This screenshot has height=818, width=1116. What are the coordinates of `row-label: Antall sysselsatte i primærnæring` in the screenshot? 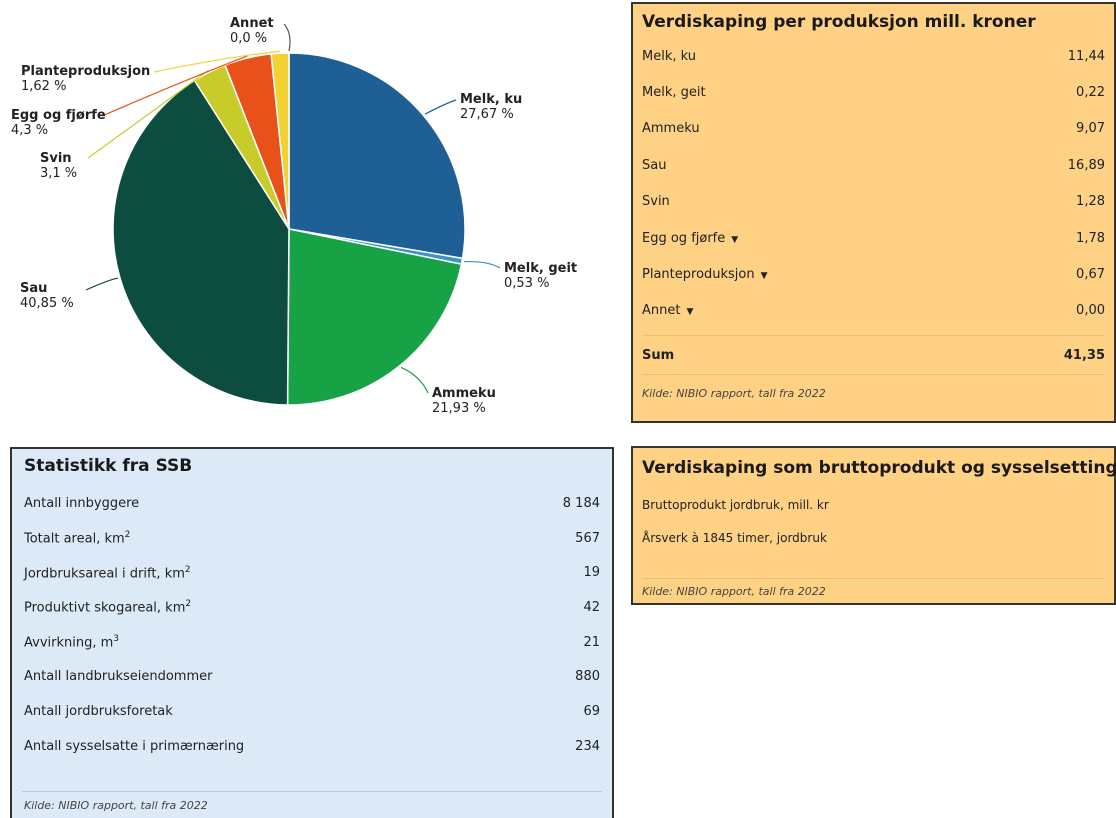 It's located at (134, 746).